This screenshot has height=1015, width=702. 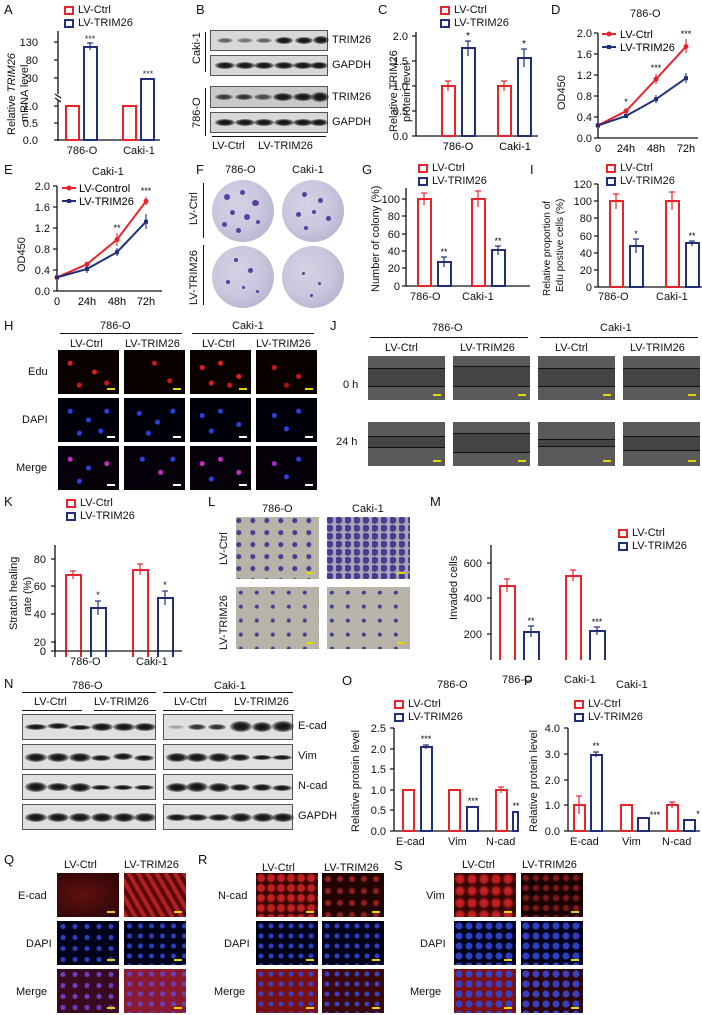 I want to click on m-cat-786: 786-O, so click(x=517, y=680).